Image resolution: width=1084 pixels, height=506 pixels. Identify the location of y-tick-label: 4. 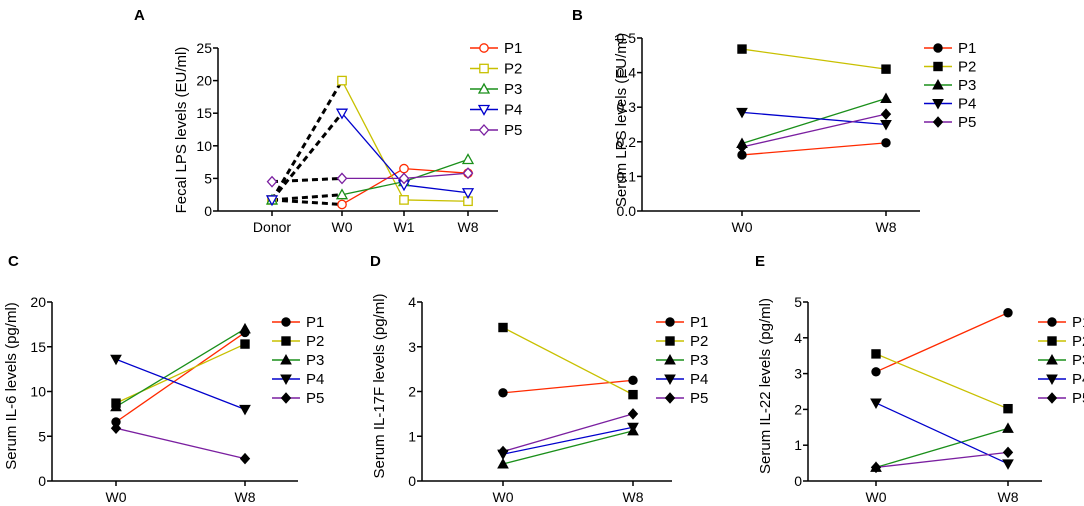
(412, 302).